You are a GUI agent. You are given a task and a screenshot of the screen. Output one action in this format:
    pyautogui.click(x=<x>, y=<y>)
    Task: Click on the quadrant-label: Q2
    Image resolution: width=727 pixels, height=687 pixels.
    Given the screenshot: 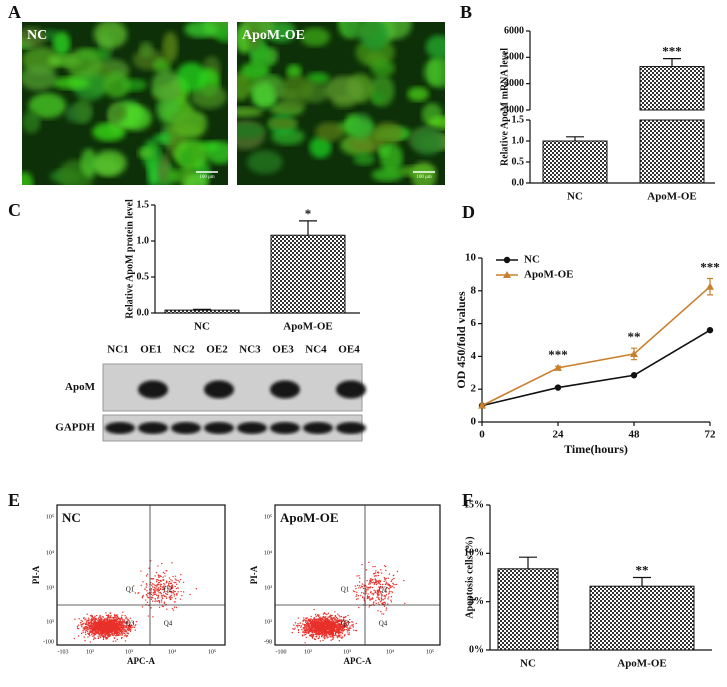 What is the action you would take?
    pyautogui.click(x=168, y=590)
    